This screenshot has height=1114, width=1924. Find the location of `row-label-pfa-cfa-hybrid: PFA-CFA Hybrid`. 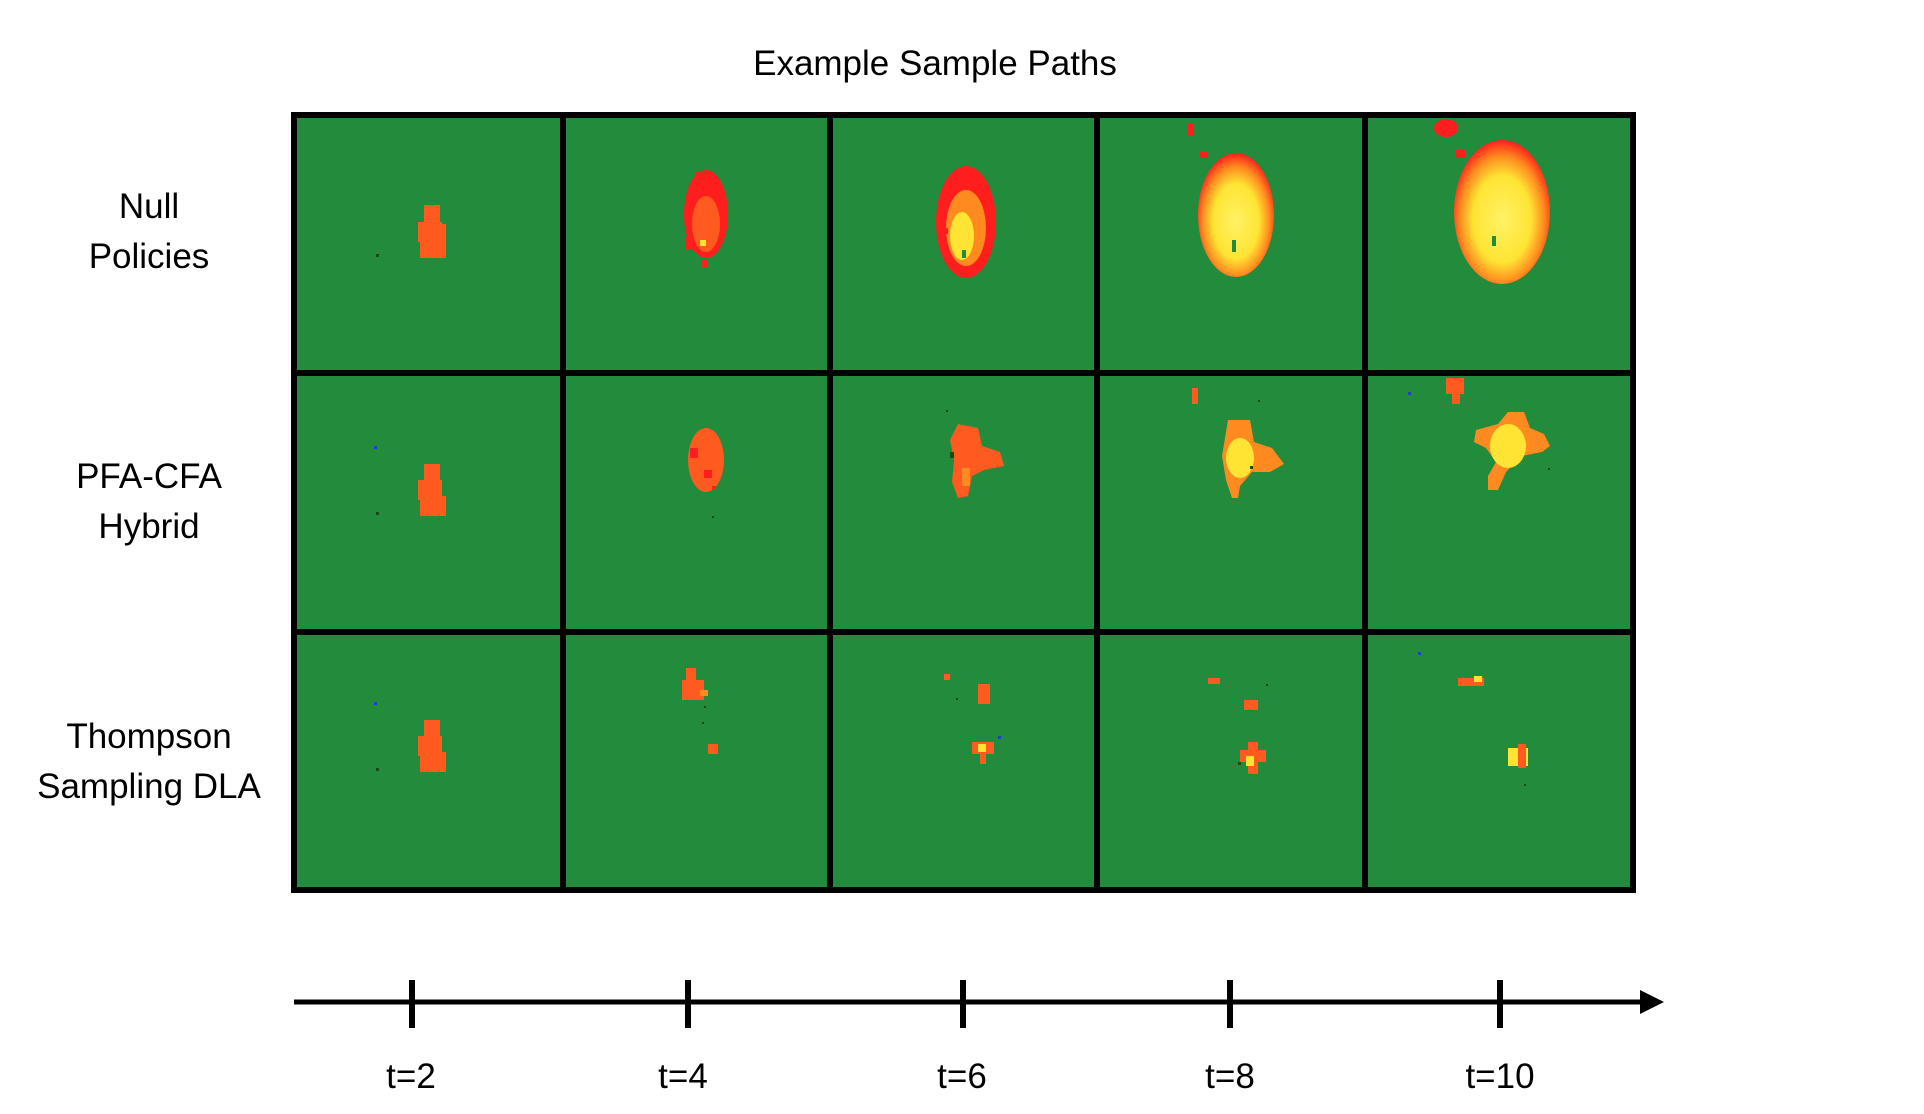

row-label-pfa-cfa-hybrid: PFA-CFA Hybrid is located at coordinates (149, 502).